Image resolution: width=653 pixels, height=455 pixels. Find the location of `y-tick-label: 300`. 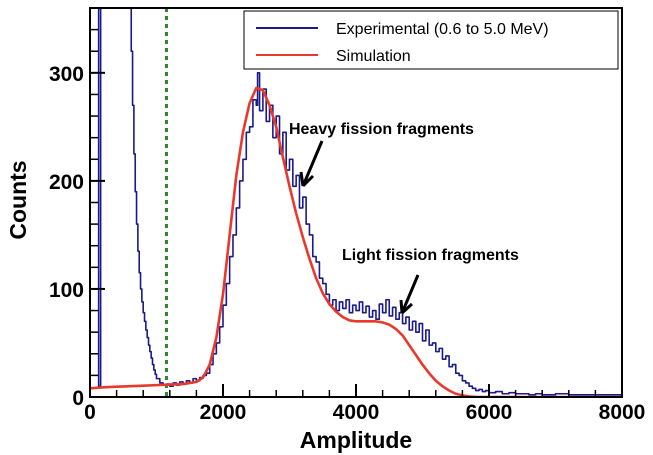

y-tick-label: 300 is located at coordinates (66, 74).